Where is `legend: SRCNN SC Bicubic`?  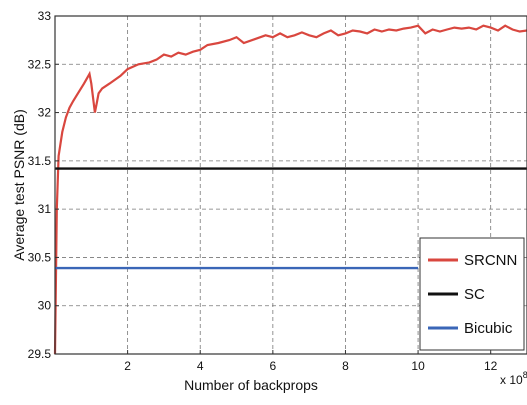 legend: SRCNN SC Bicubic is located at coordinates (472, 294).